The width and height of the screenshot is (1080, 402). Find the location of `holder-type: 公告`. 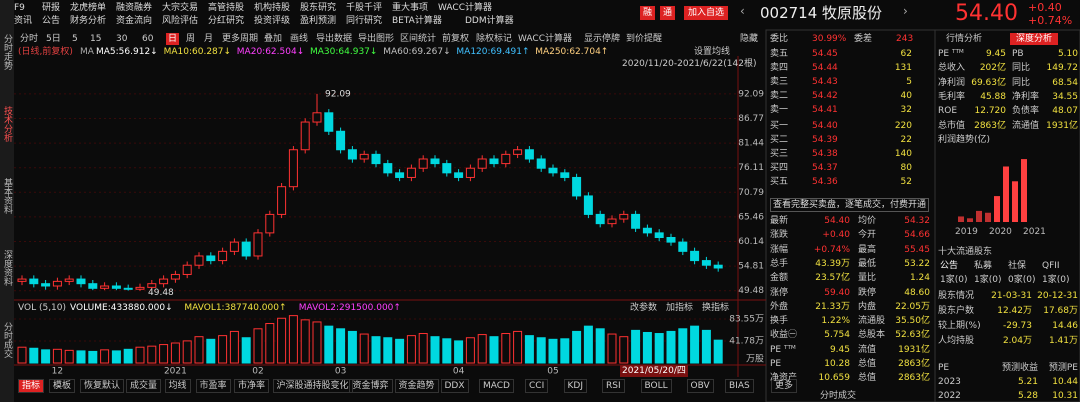

holder-type: 公告 is located at coordinates (949, 266).